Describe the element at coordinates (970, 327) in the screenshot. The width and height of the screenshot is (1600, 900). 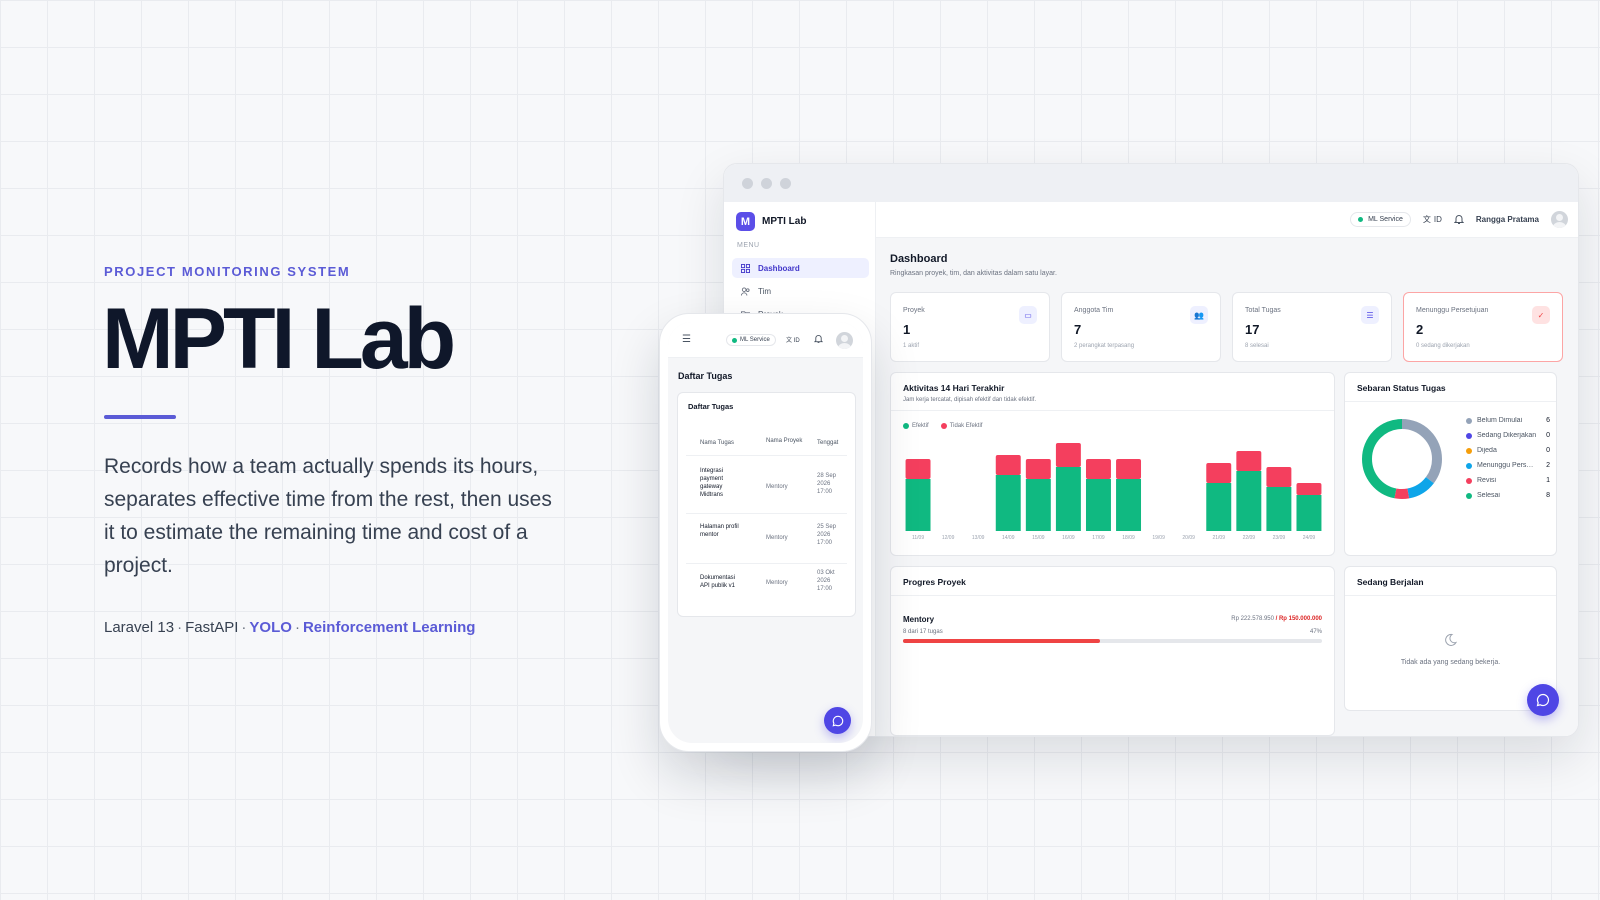
I see `stat-card-proyek: Proyek 1 1 aktif ▭` at that location.